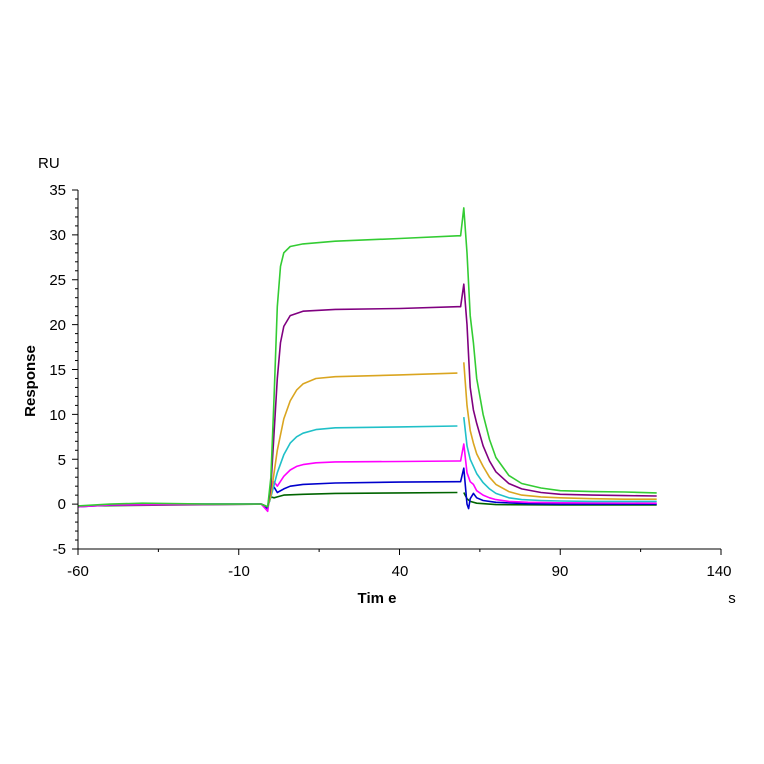 The height and width of the screenshot is (764, 764). What do you see at coordinates (62, 460) in the screenshot?
I see `y-tick-label: 5` at bounding box center [62, 460].